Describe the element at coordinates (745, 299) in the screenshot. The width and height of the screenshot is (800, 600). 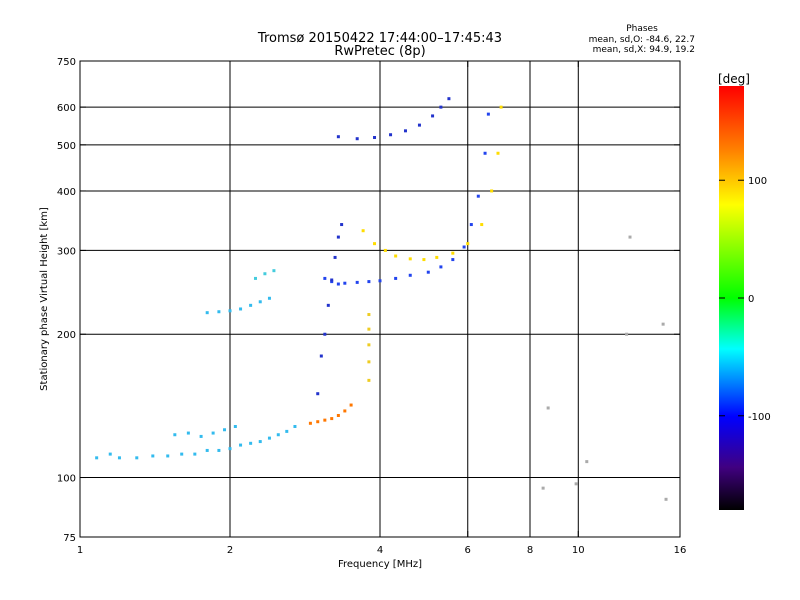
I see `colorbar-ticks: 100 0 -100` at that location.